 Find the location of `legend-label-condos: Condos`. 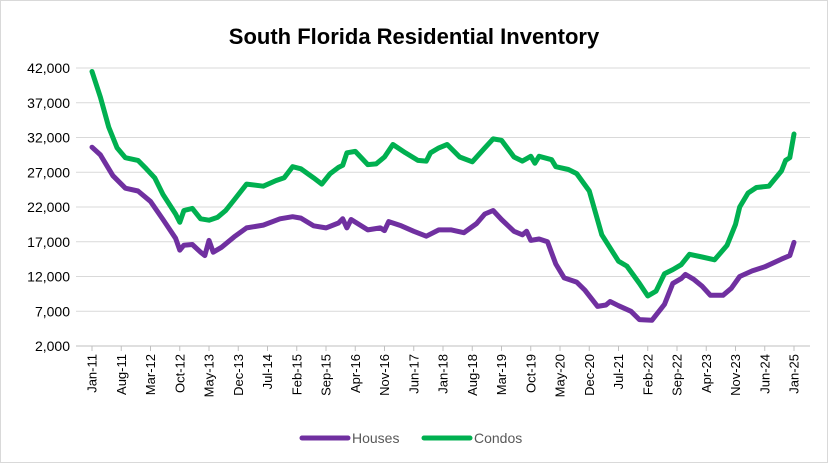

legend-label-condos: Condos is located at coordinates (498, 438).